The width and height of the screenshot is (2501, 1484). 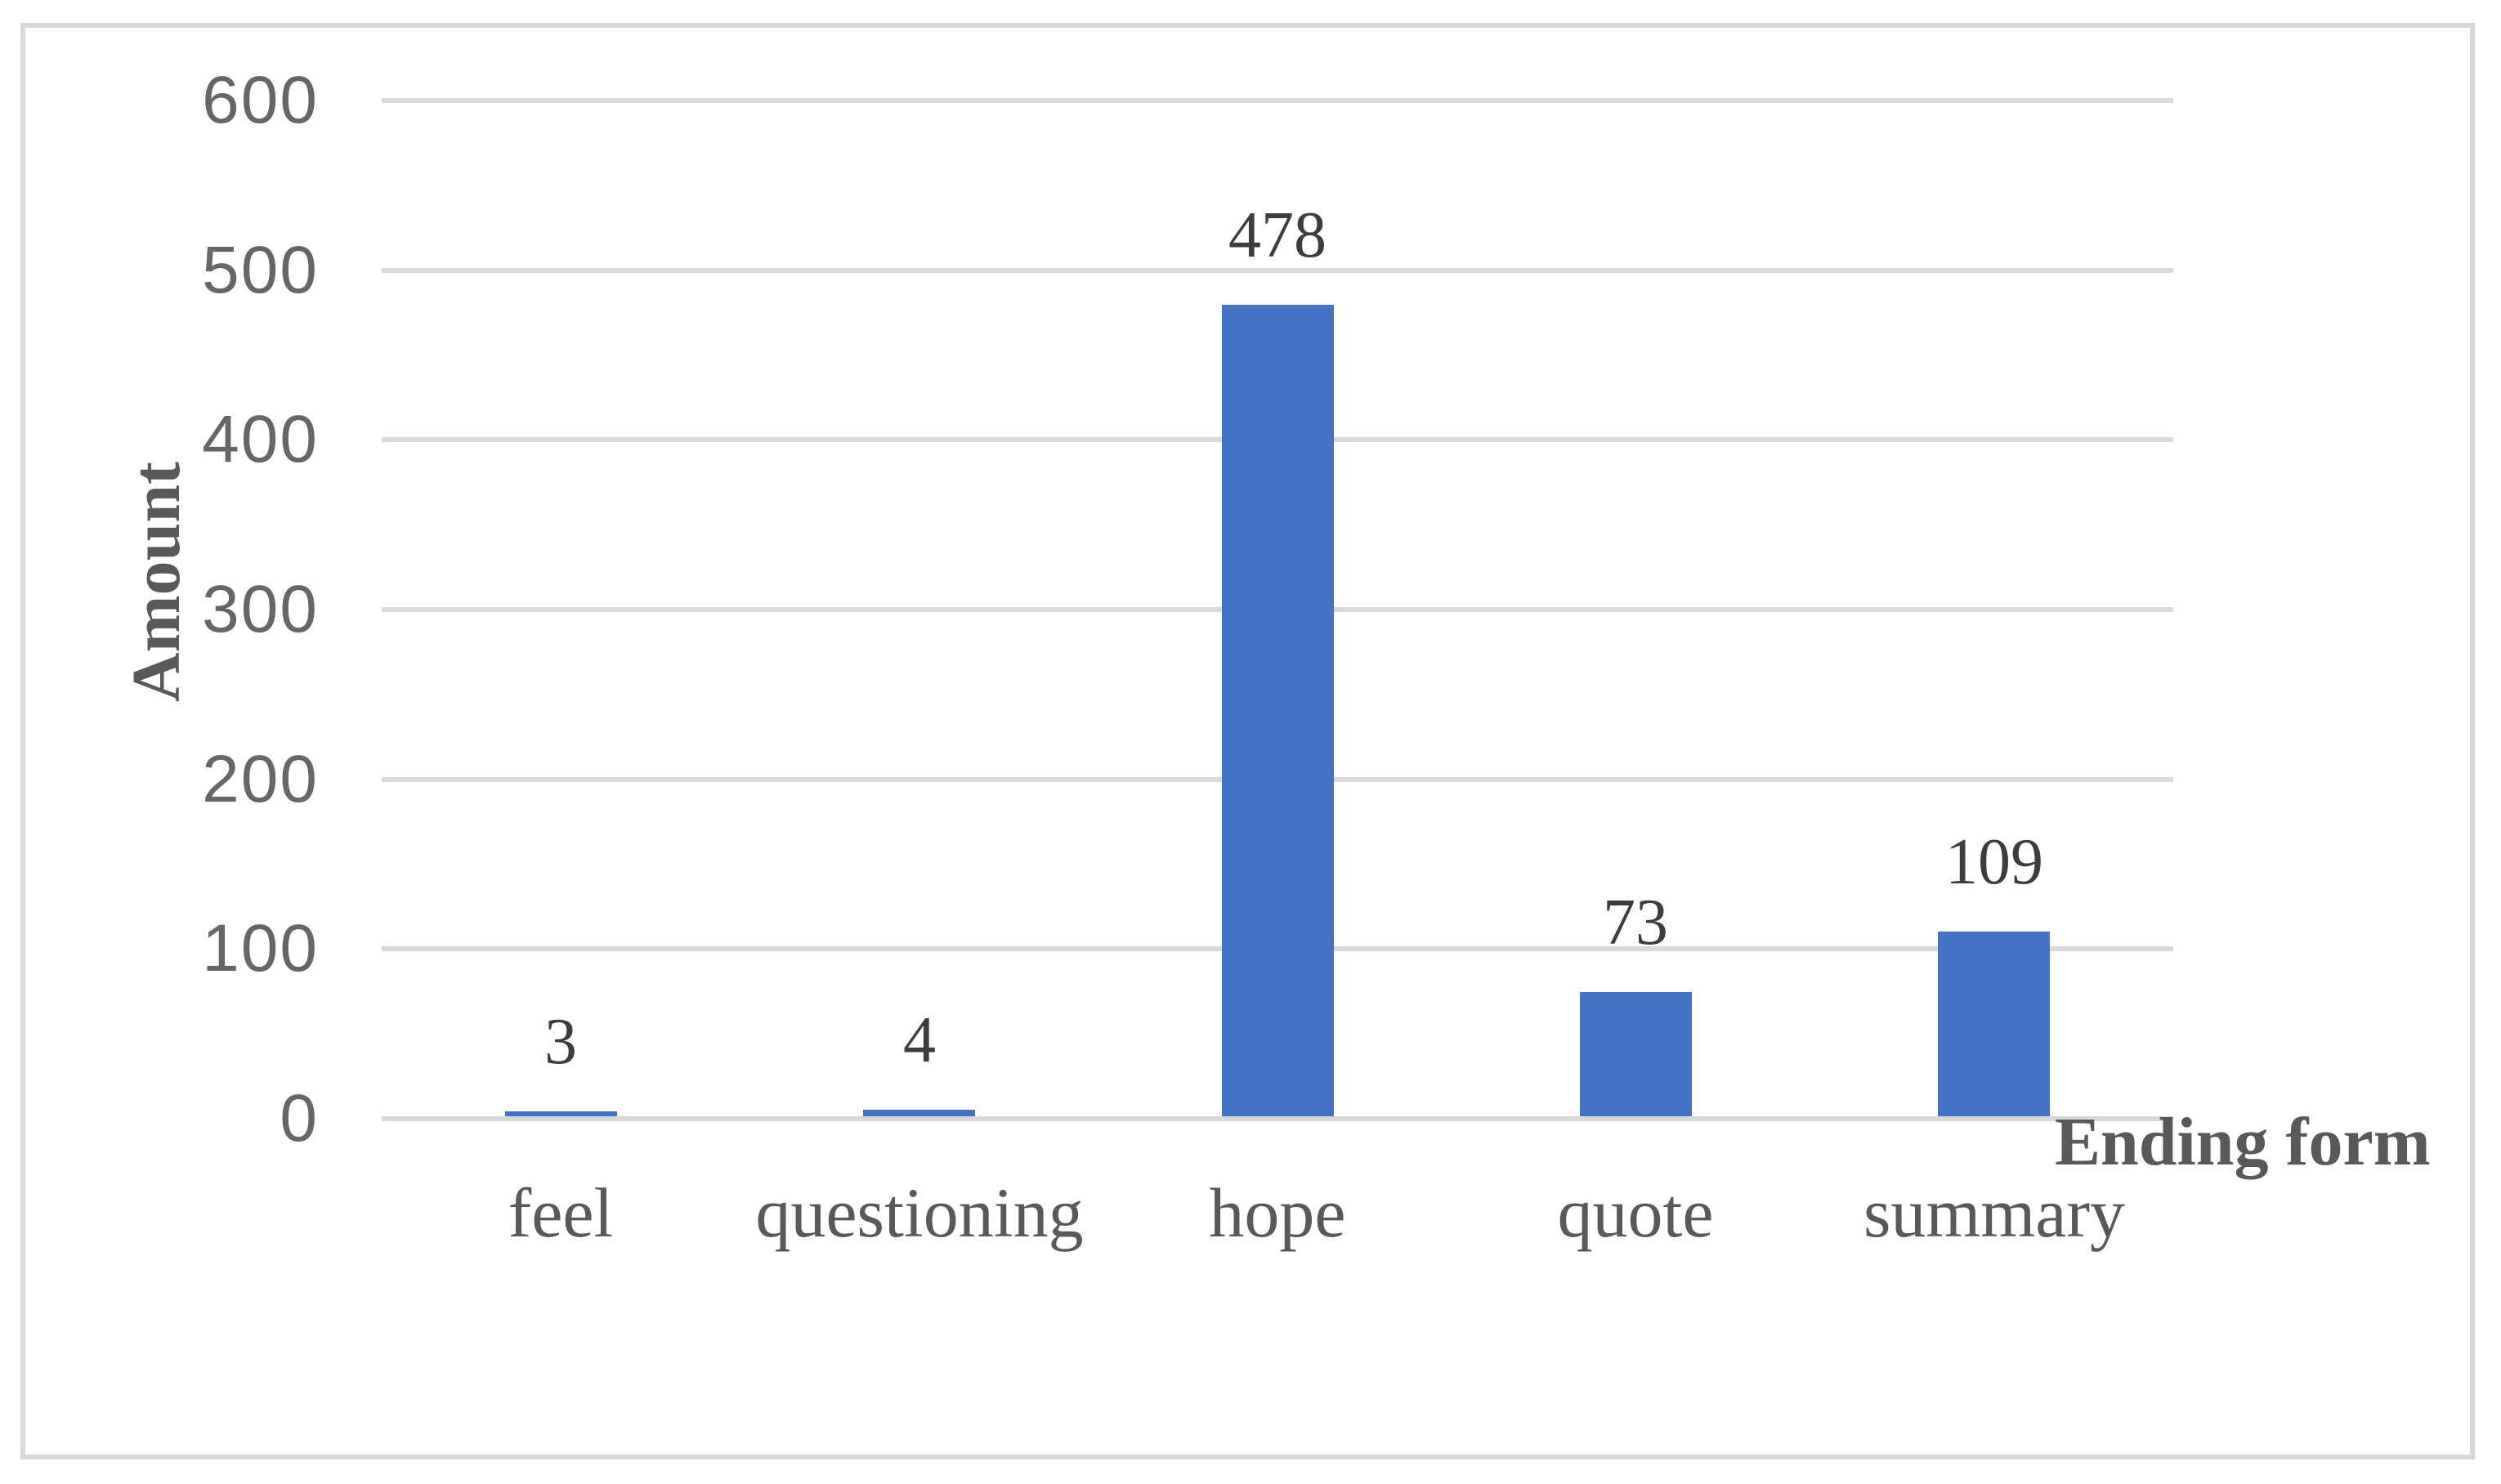 I want to click on bar-questioning, so click(x=919, y=1113).